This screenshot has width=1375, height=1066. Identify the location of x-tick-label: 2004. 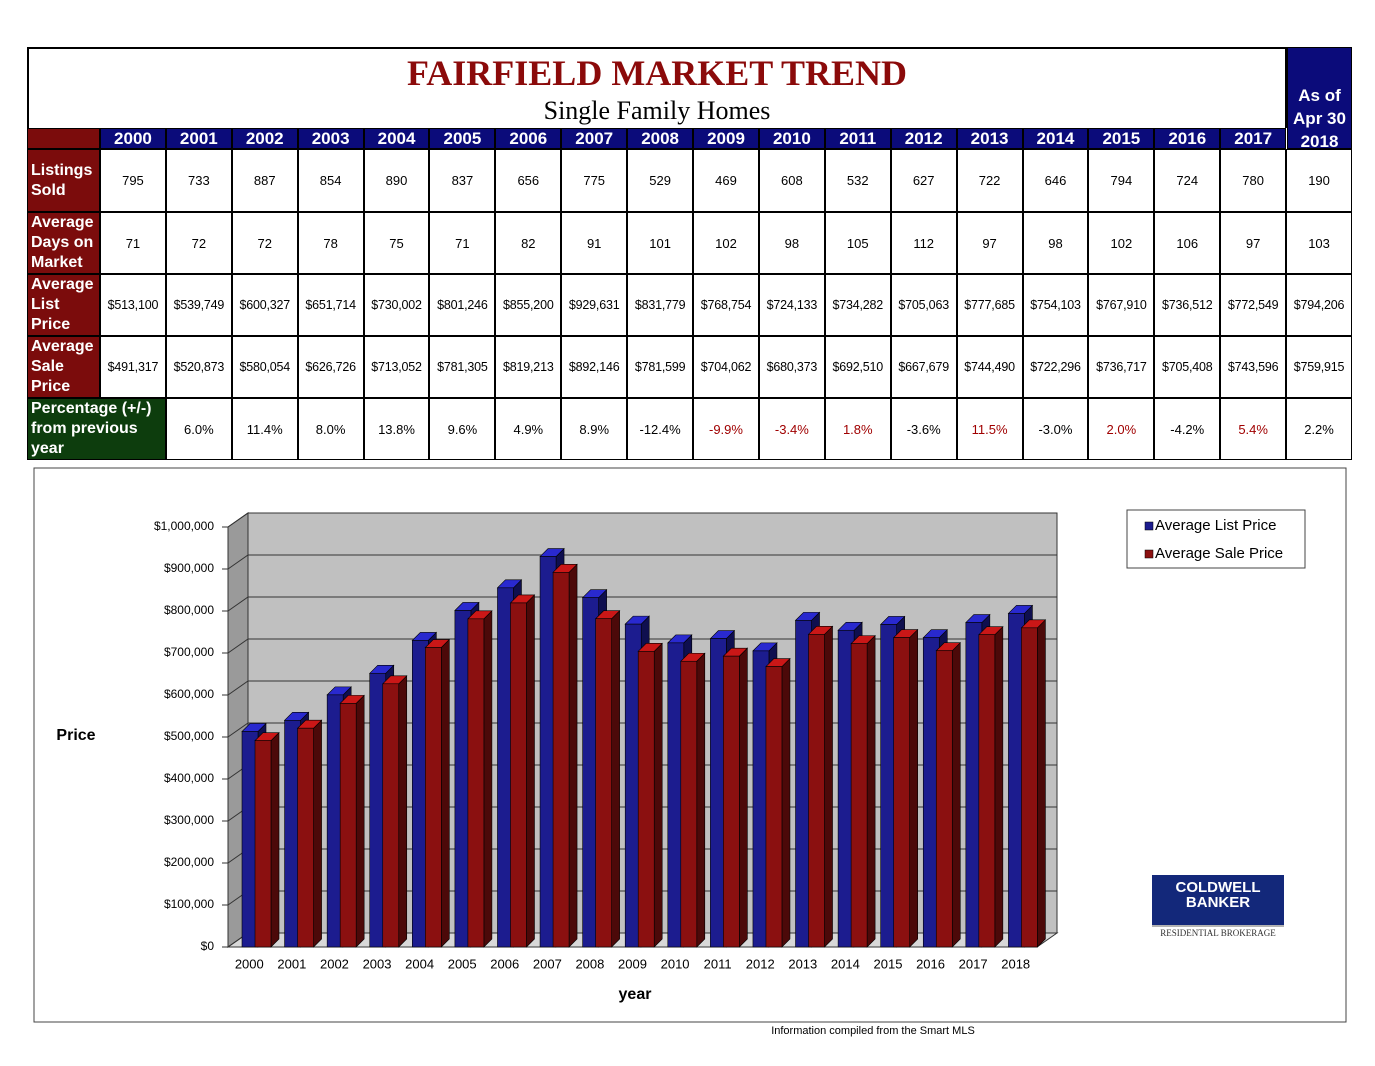
(419, 963).